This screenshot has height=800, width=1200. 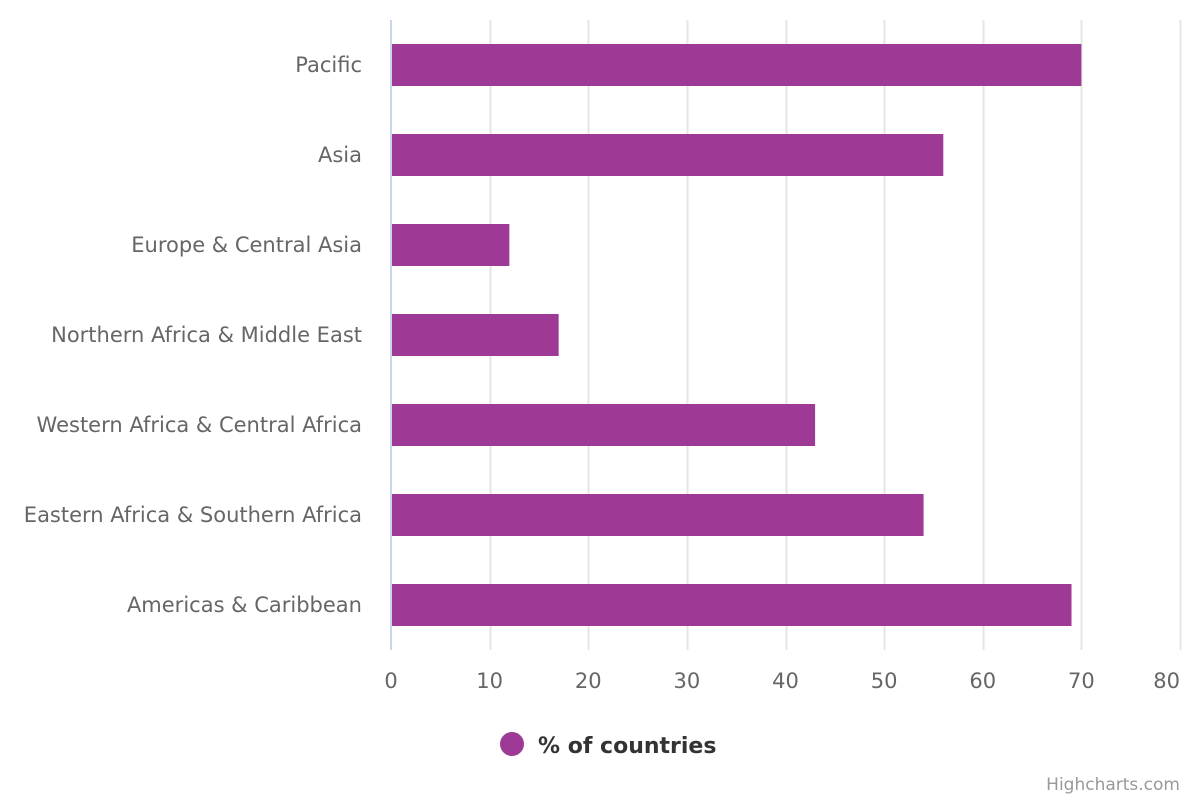 I want to click on category-label: Americas & Caribbean, so click(x=244, y=605).